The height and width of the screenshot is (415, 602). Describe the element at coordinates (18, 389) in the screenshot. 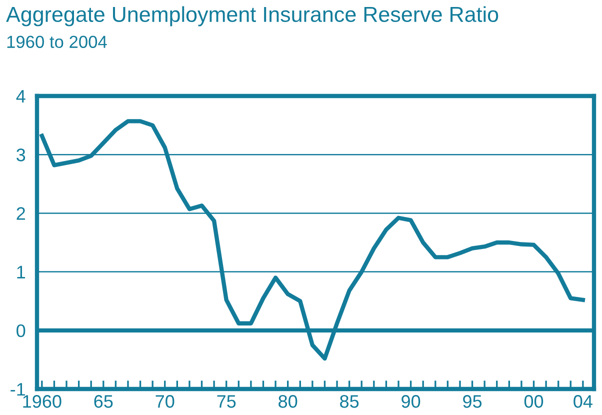

I see `y-tick-label: -1` at that location.